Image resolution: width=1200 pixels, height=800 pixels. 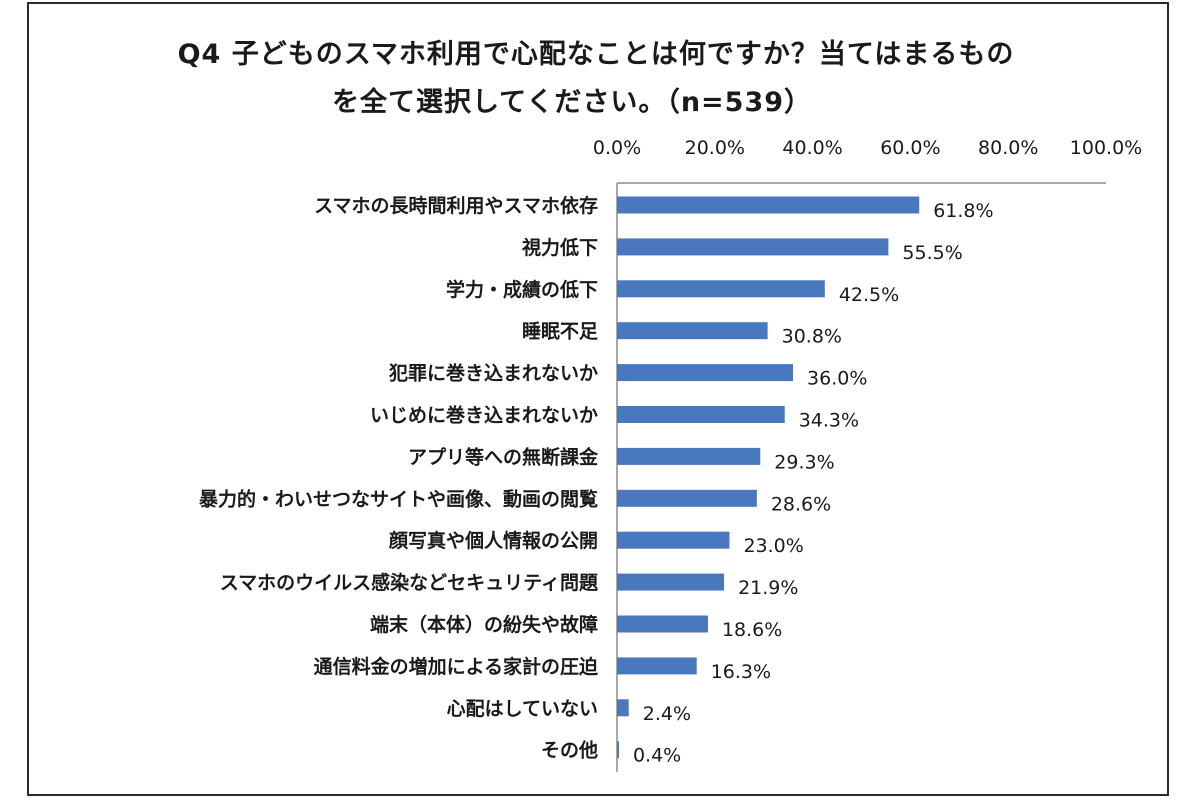 What do you see at coordinates (768, 588) in the screenshot?
I see `data-label: 21.9%` at bounding box center [768, 588].